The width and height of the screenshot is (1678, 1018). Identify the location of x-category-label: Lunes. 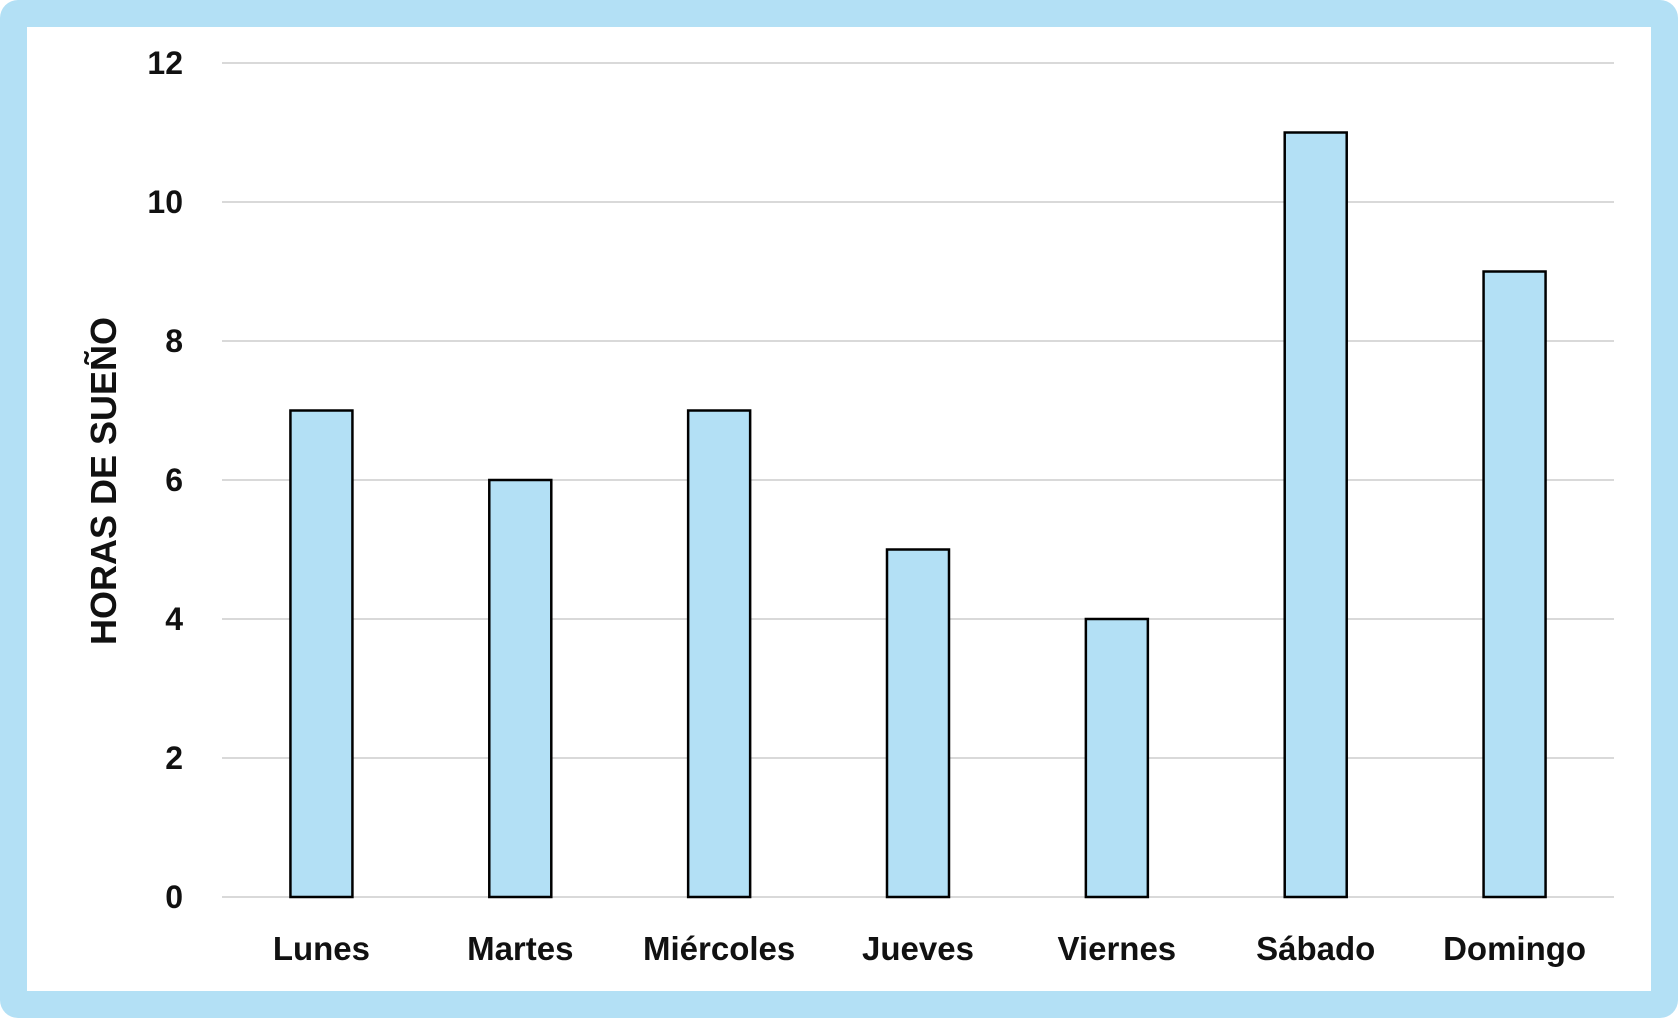
(321, 948).